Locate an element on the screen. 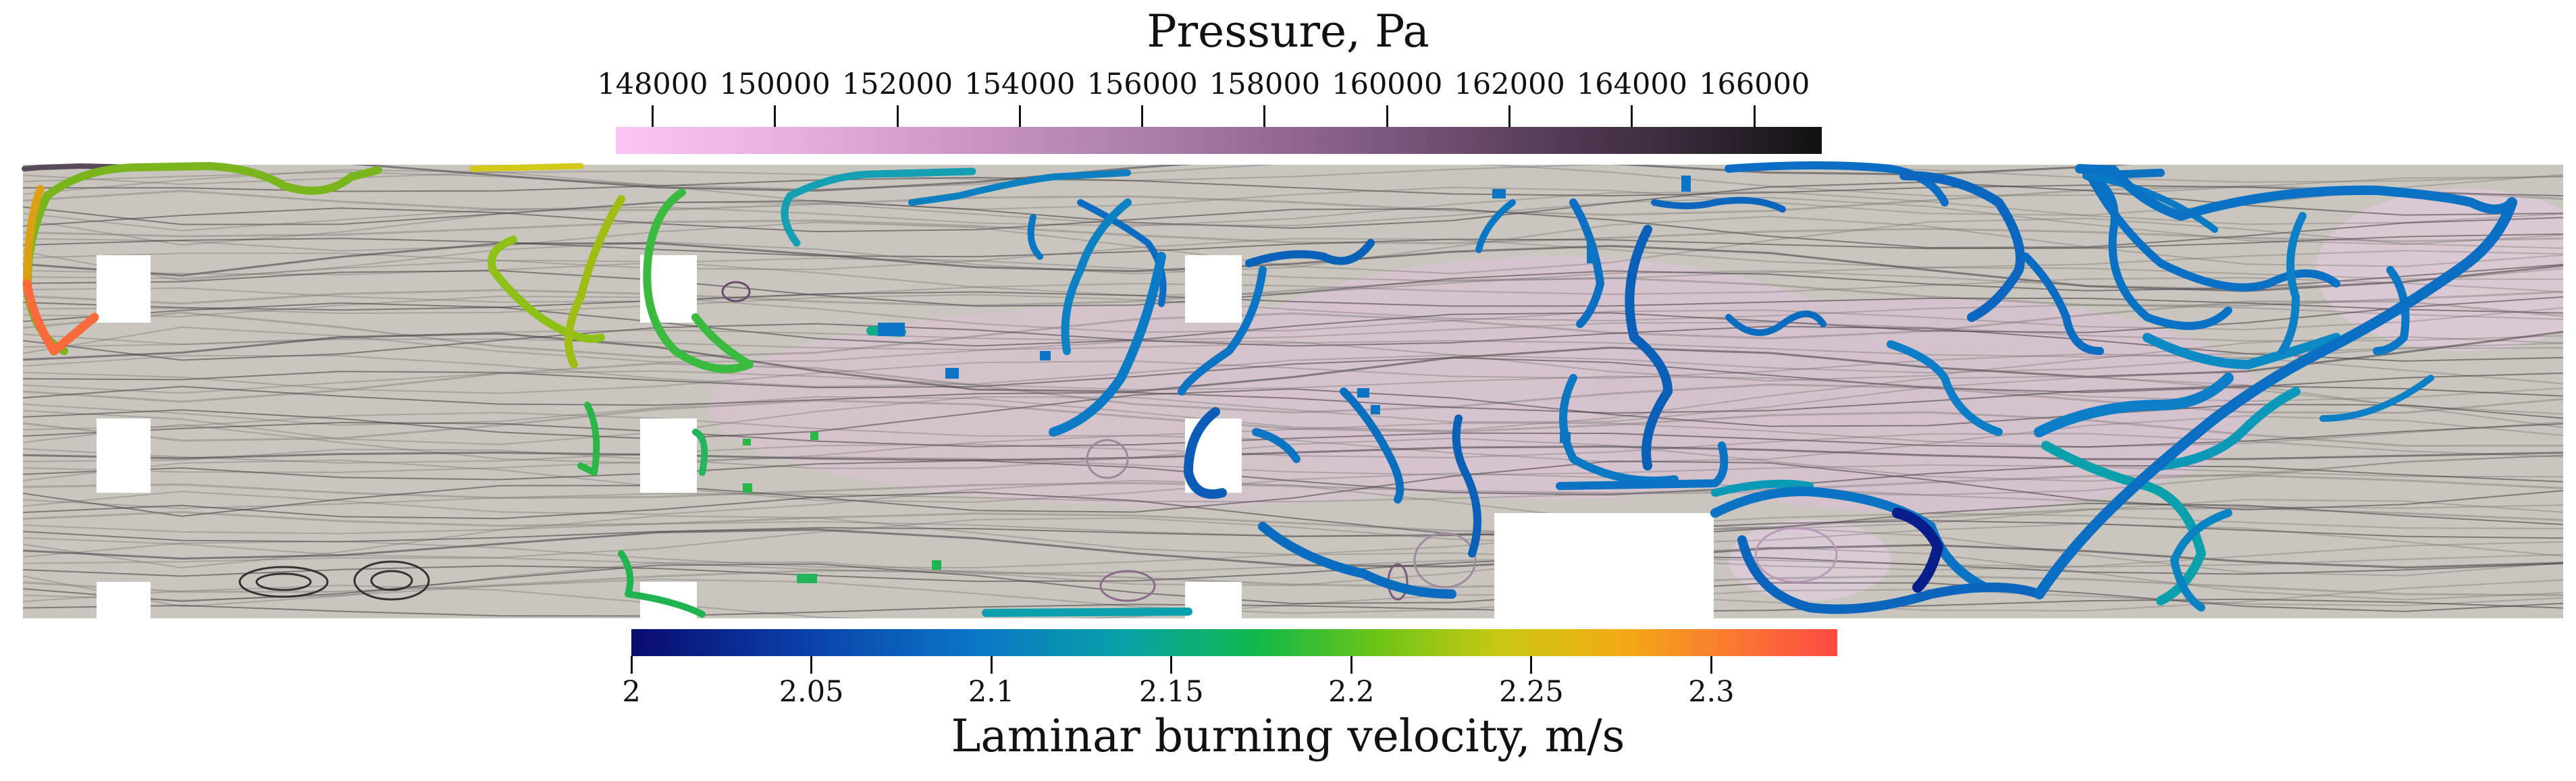 Image resolution: width=2576 pixels, height=781 pixels. velocity-title: Laminar burning velocity, m/s is located at coordinates (1288, 736).